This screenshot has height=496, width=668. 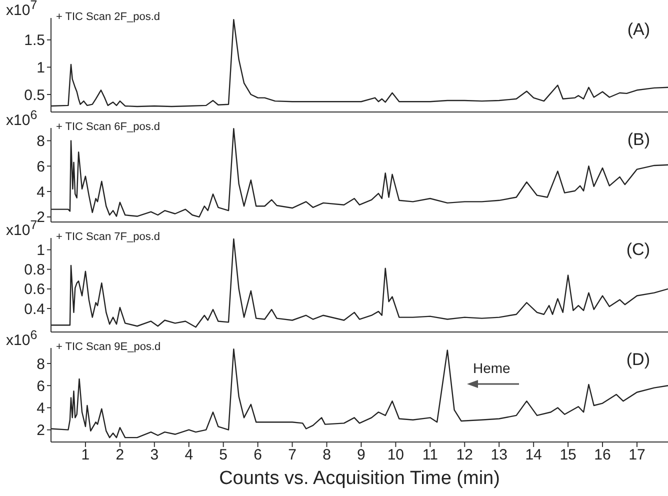 What do you see at coordinates (34, 309) in the screenshot?
I see `y-tick-label: 0.4` at bounding box center [34, 309].